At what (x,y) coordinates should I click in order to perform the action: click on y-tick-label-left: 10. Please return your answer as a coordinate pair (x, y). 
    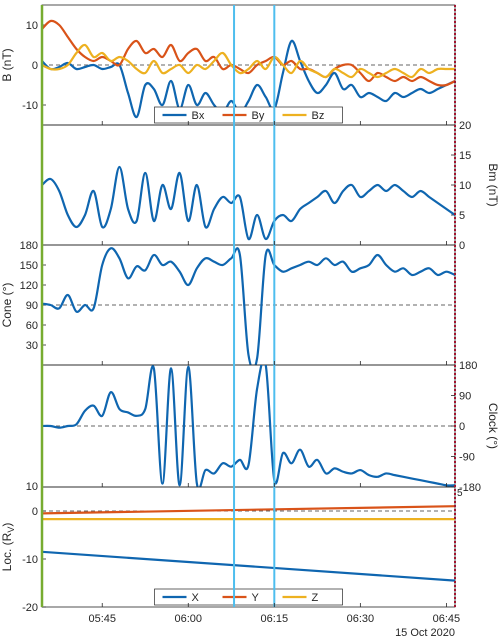
    Looking at the image, I should click on (32, 487).